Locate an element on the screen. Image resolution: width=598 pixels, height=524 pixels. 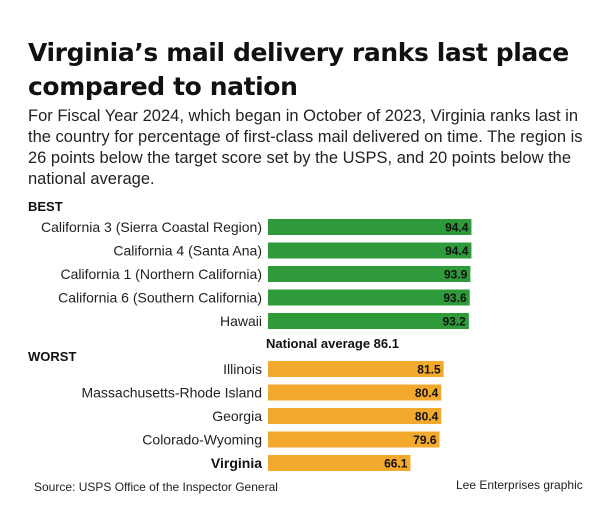
bar-georgia is located at coordinates (355, 416).